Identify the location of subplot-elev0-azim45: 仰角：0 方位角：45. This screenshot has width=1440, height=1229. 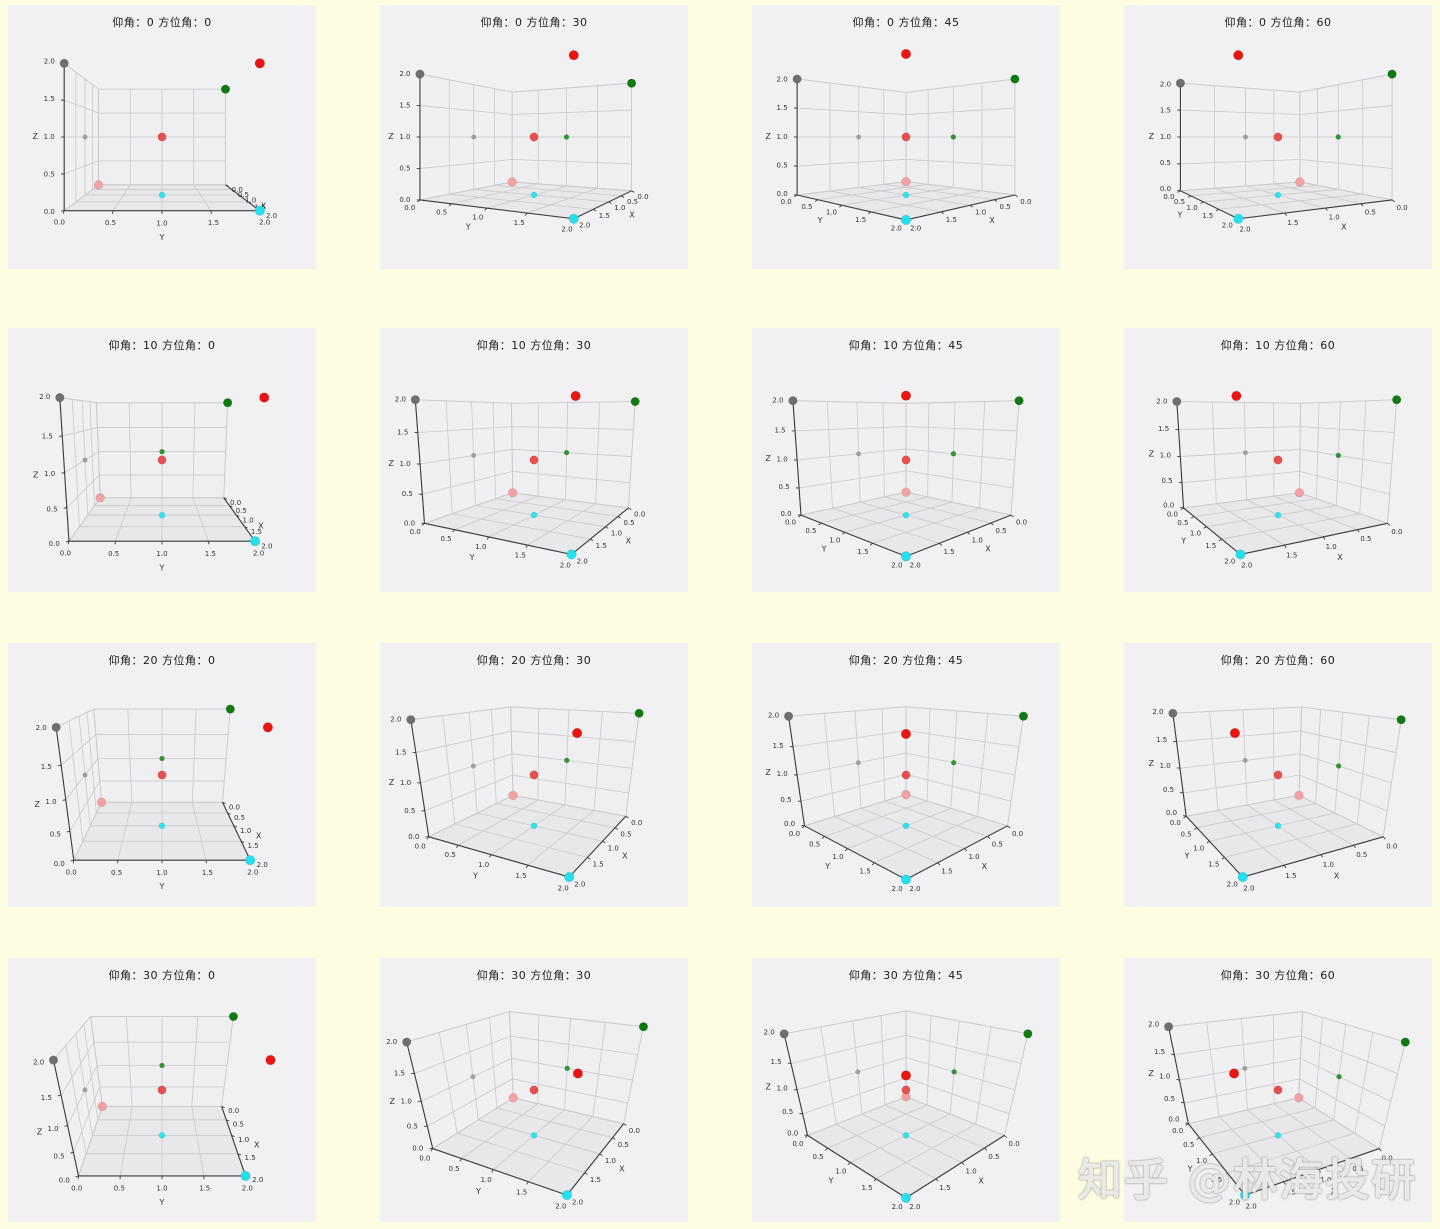
(906, 137).